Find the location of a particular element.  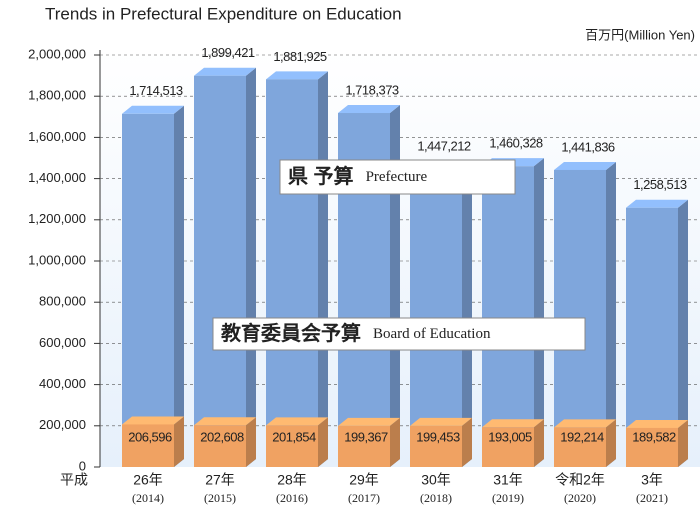

value-label: 192,214 is located at coordinates (582, 436).